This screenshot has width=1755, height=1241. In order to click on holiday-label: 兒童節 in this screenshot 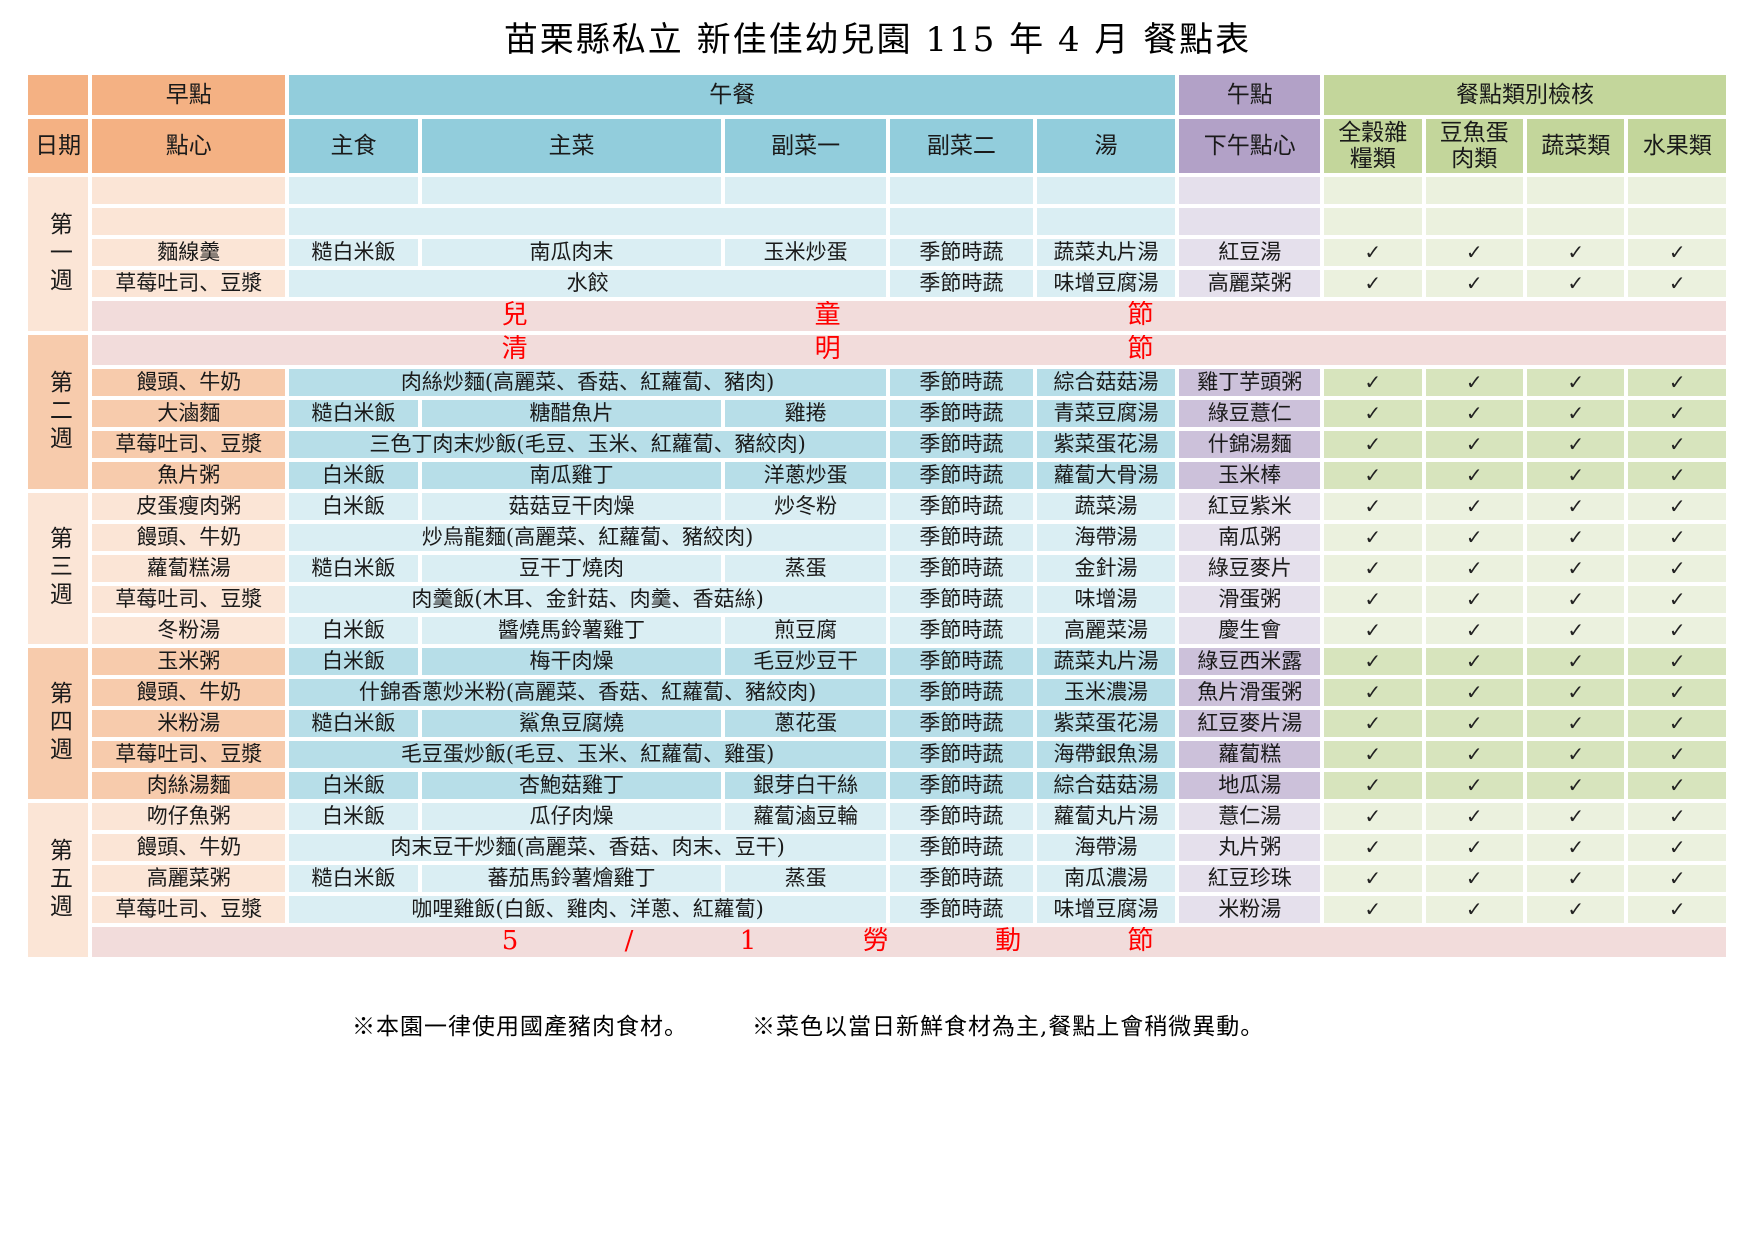, I will do `click(827, 315)`.